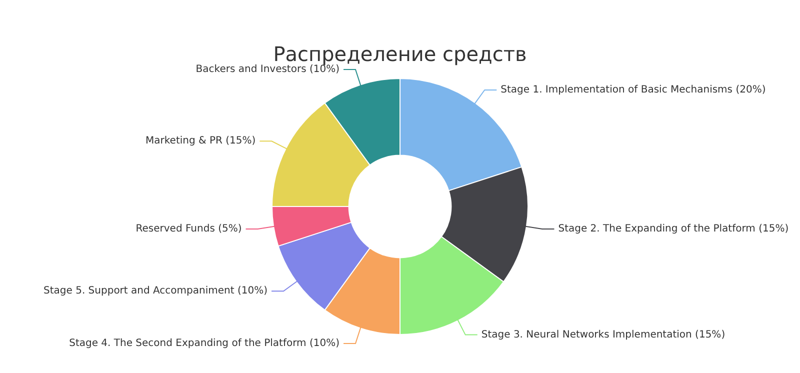 Image resolution: width=800 pixels, height=373 pixels. Describe the element at coordinates (268, 70) in the screenshot. I see `slice-label: Backers and Investors (10%)` at that location.